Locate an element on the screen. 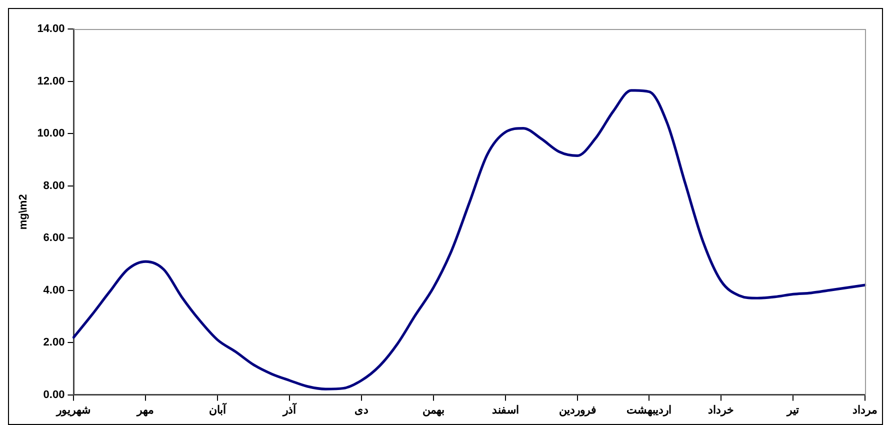 This screenshot has width=891, height=425. y-tick-label: 8.00 is located at coordinates (54, 186).